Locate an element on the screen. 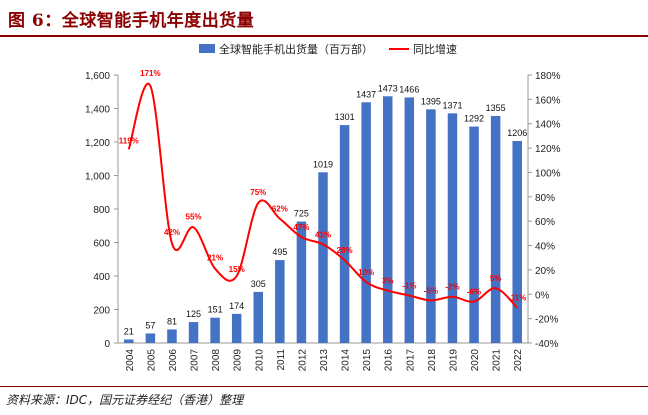 The width and height of the screenshot is (648, 415). x-axis-tick-label: 2004 is located at coordinates (130, 360).